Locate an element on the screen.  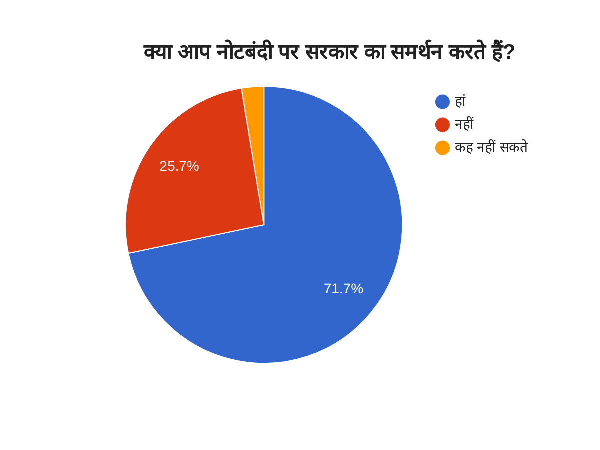
chart-title: क्या आप नोटबंदी पर सरकार का समर्थन करते हैं? is located at coordinates (329, 53).